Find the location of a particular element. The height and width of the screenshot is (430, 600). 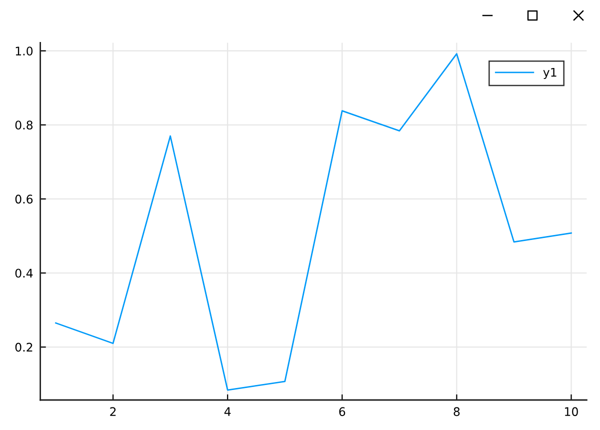

x-tick-label: 4 is located at coordinates (227, 411).